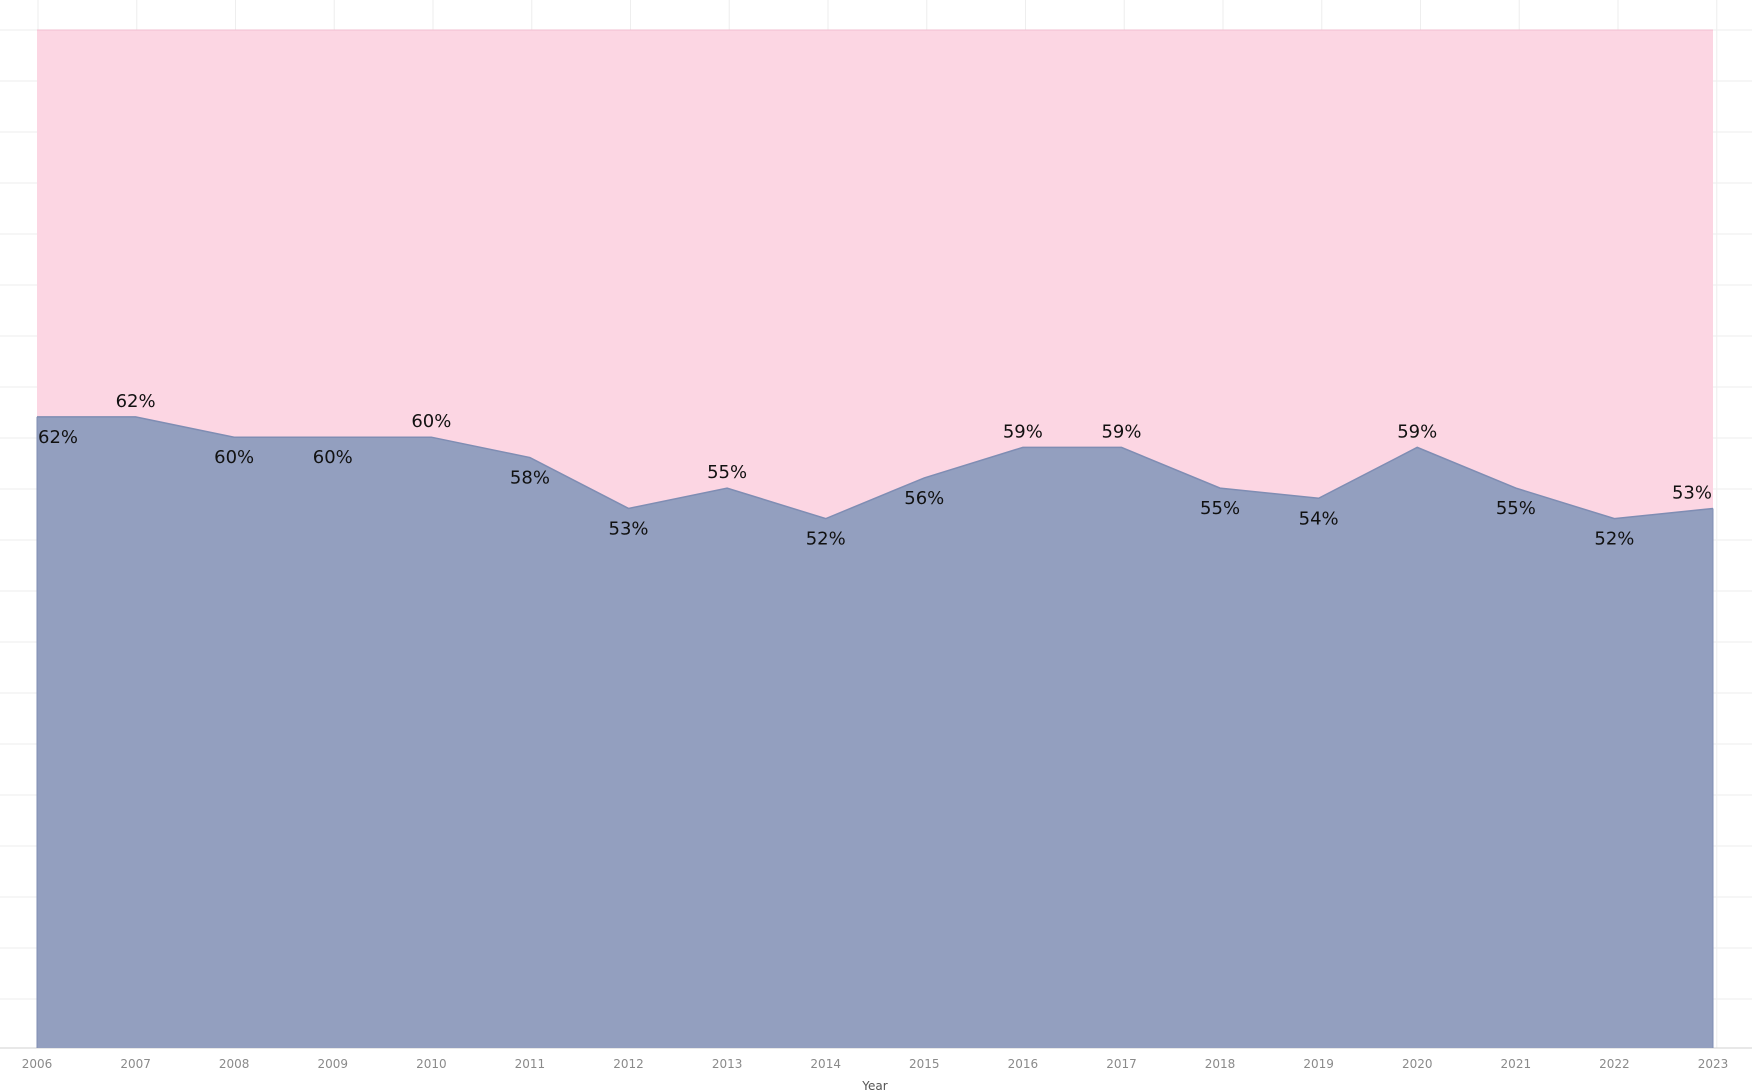 The width and height of the screenshot is (1752, 1092). I want to click on x-tick-label: 2017, so click(1121, 1064).